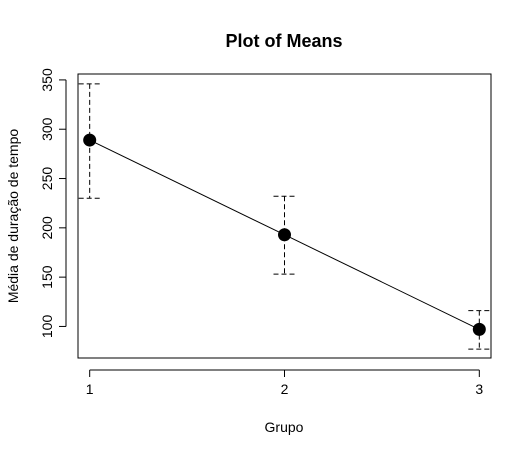 This screenshot has height=457, width=532. Describe the element at coordinates (283, 41) in the screenshot. I see `chart-title: Plot of Means` at that location.